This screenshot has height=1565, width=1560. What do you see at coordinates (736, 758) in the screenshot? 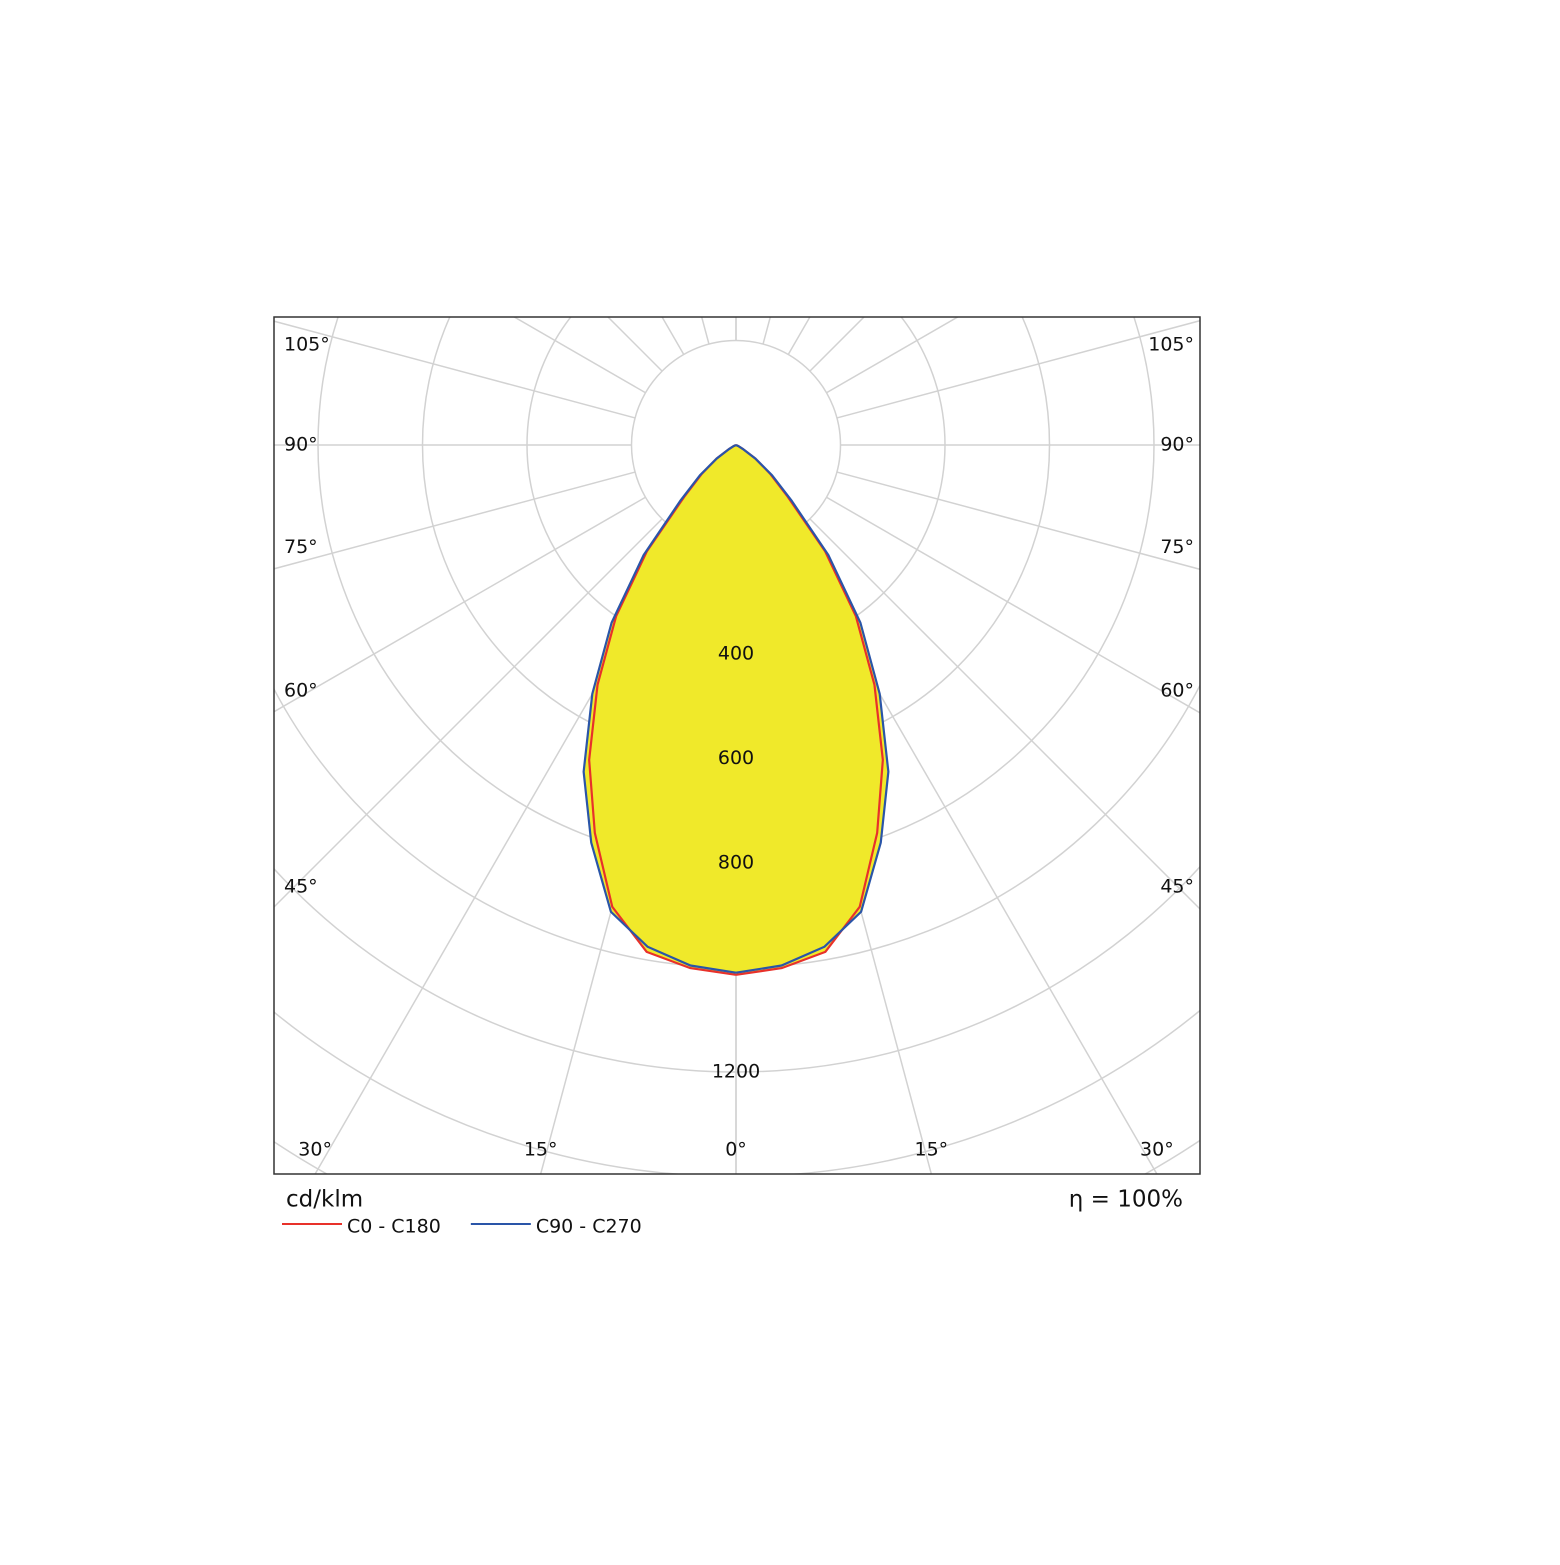
I see `r-tick-label: 600` at bounding box center [736, 758].